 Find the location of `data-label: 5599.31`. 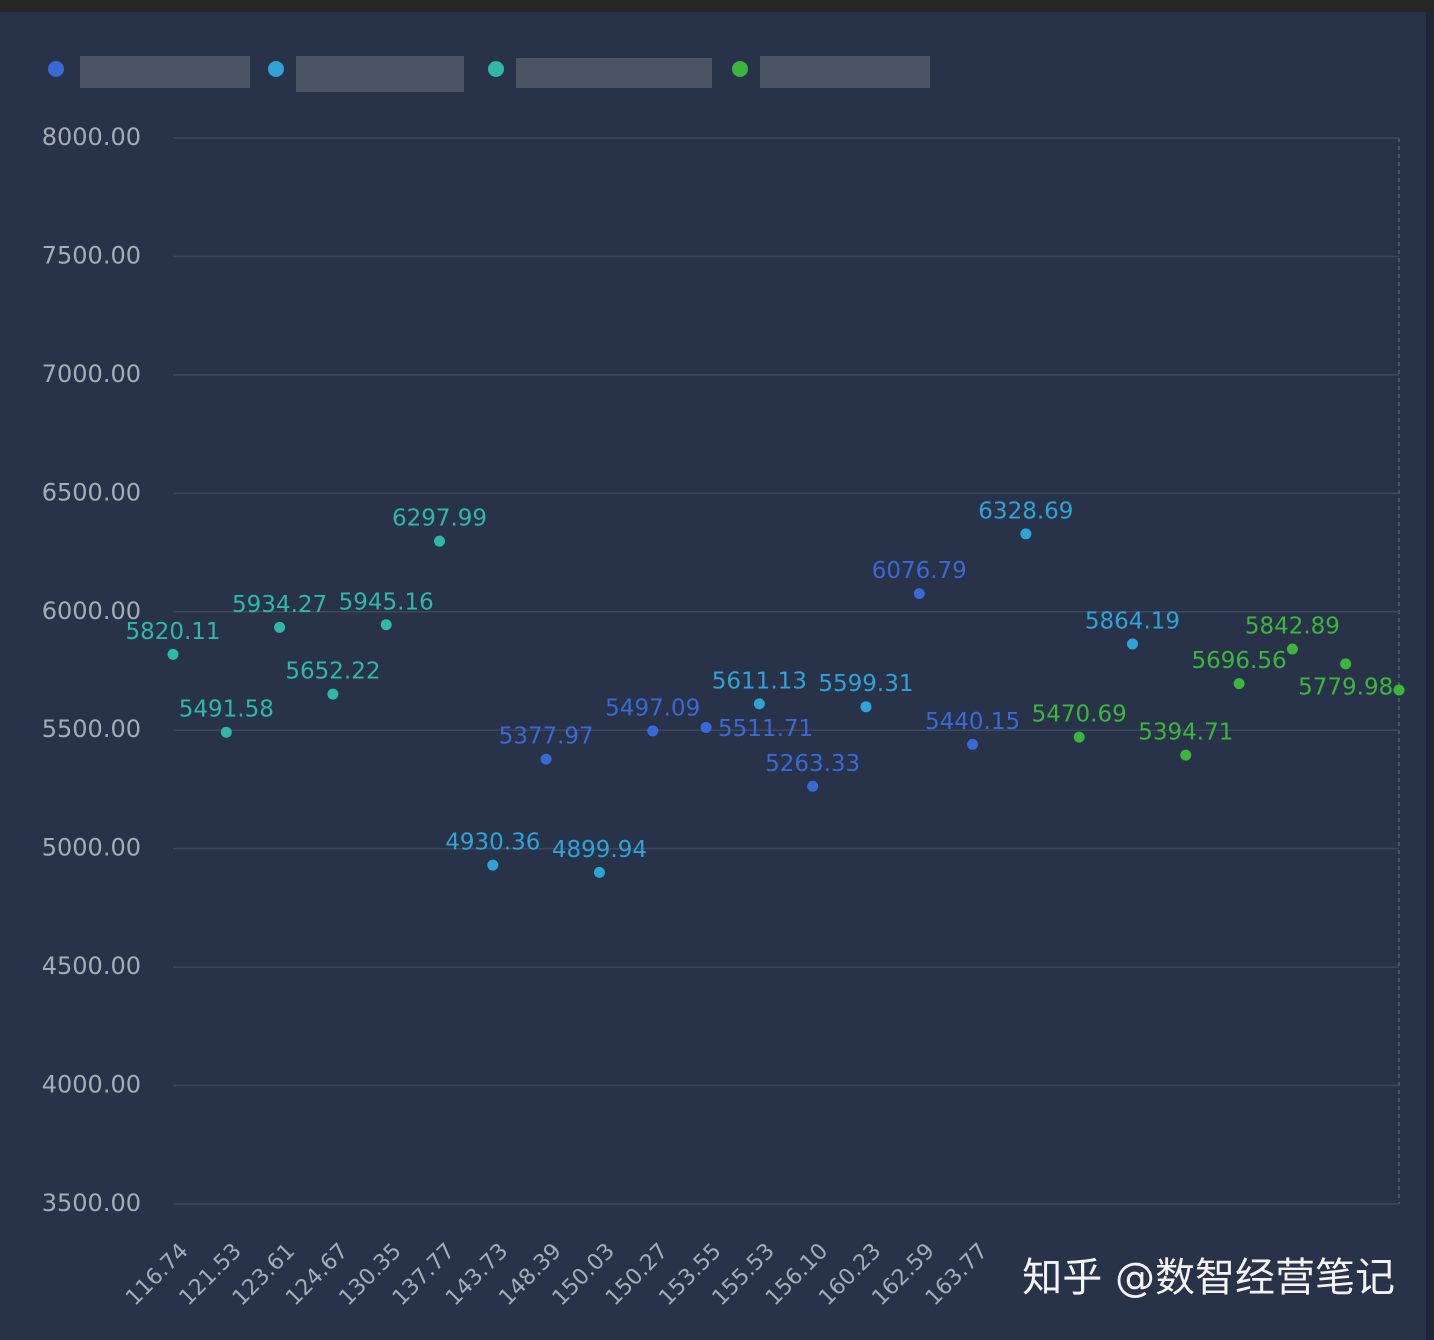

data-label: 5599.31 is located at coordinates (865, 684).